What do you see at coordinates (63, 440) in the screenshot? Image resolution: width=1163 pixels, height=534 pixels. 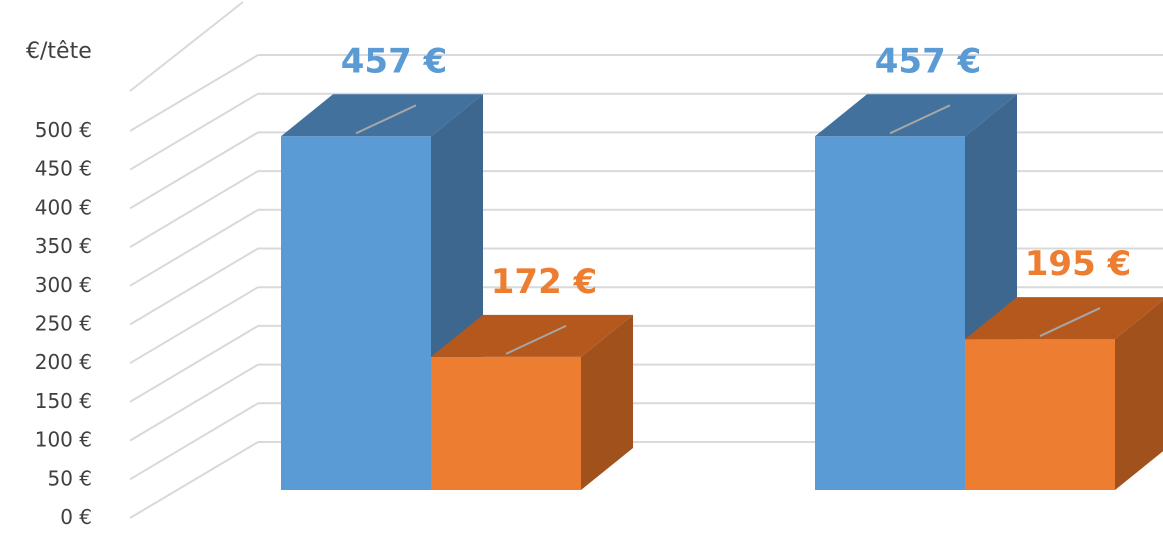 I see `y-tick-label: 100 €` at bounding box center [63, 440].